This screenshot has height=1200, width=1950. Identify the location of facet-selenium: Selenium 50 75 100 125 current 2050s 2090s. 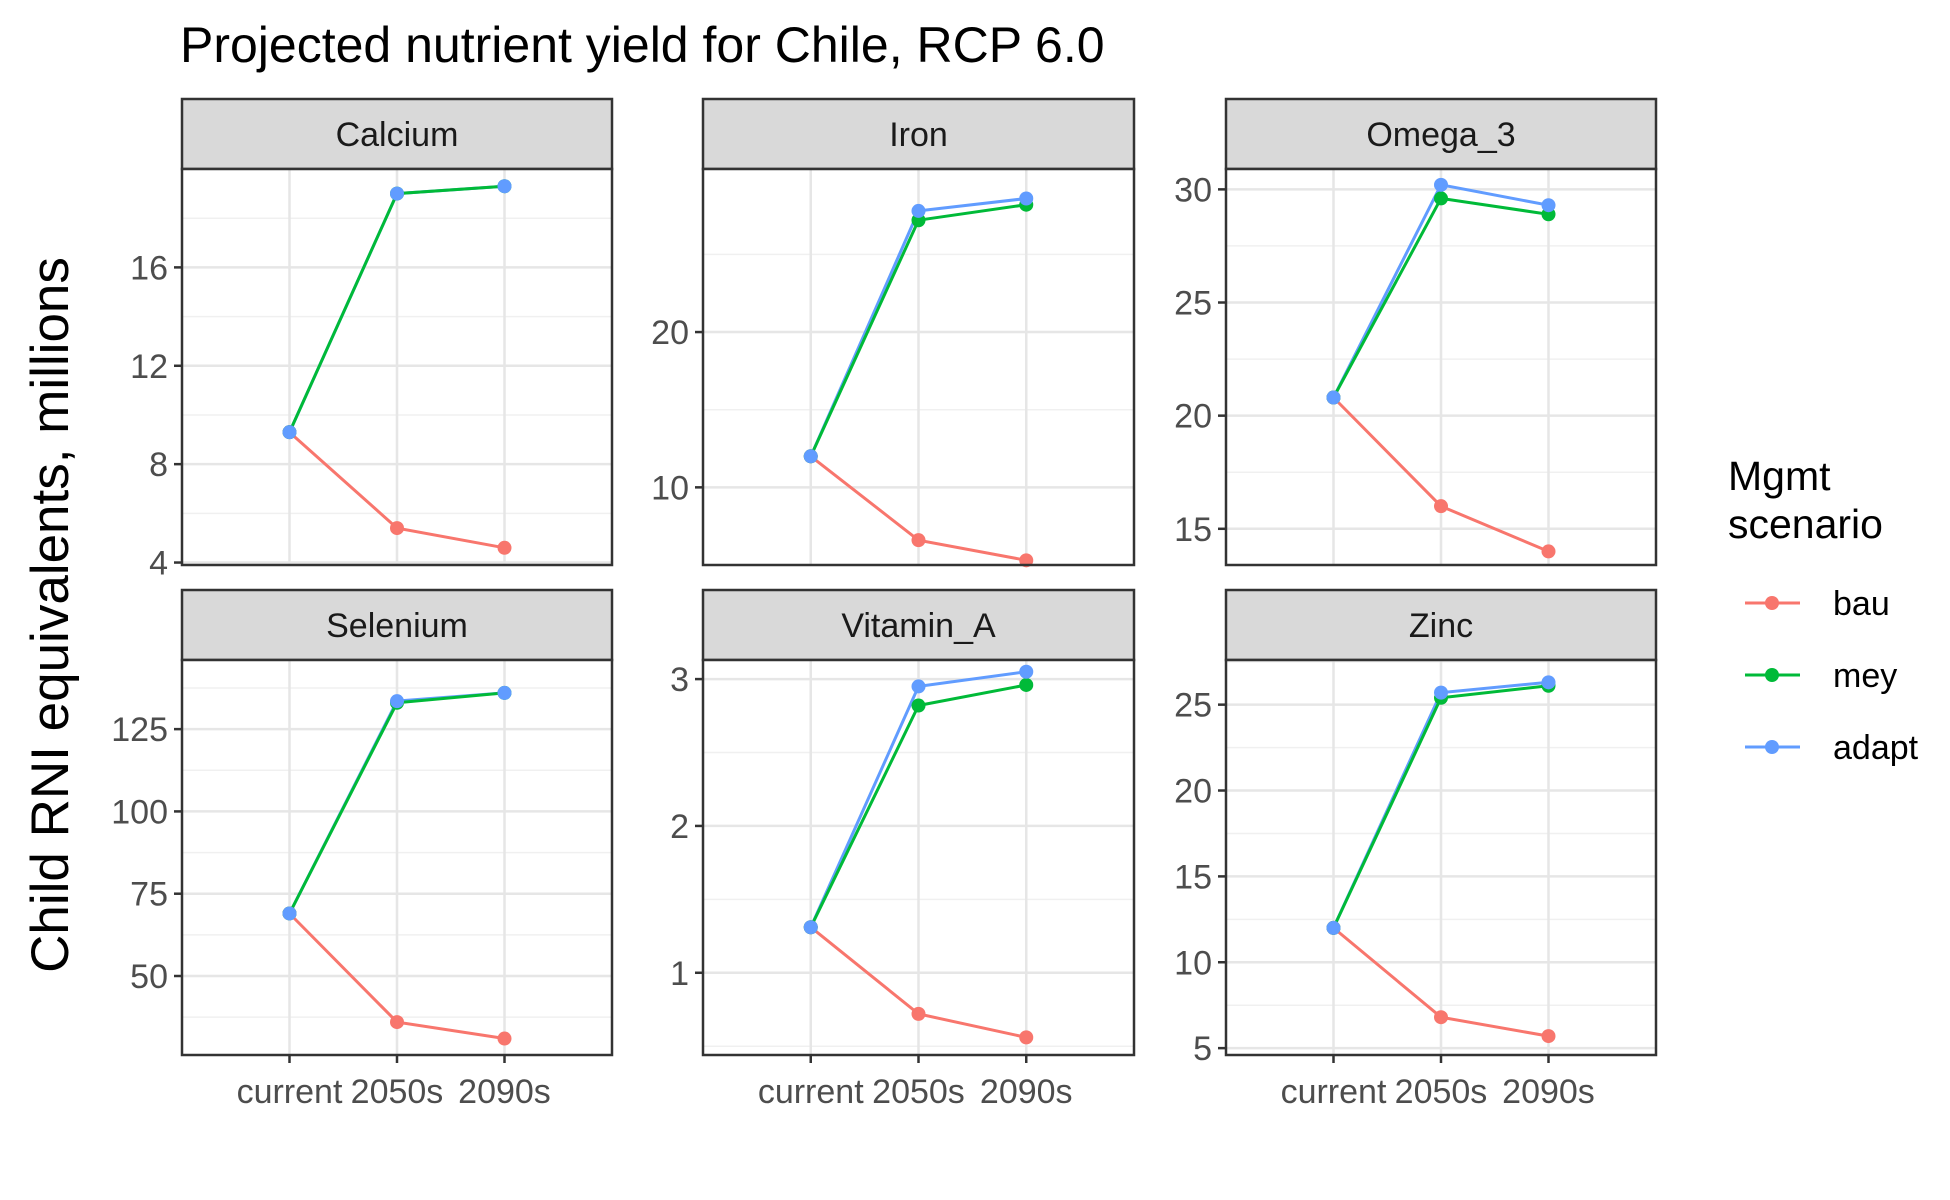
(362, 849).